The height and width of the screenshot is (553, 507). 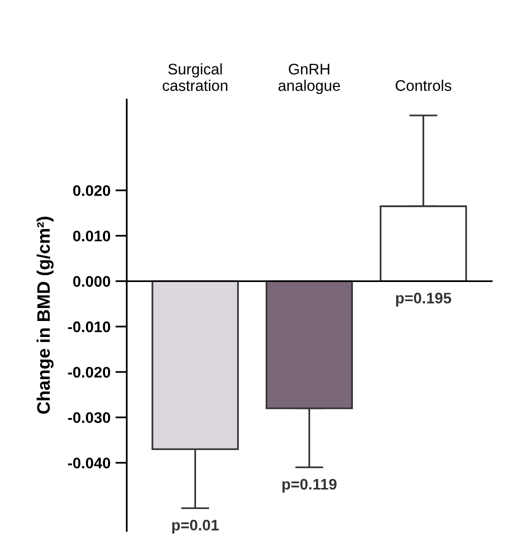 I want to click on y-tick-label: 0.010, so click(x=91, y=236).